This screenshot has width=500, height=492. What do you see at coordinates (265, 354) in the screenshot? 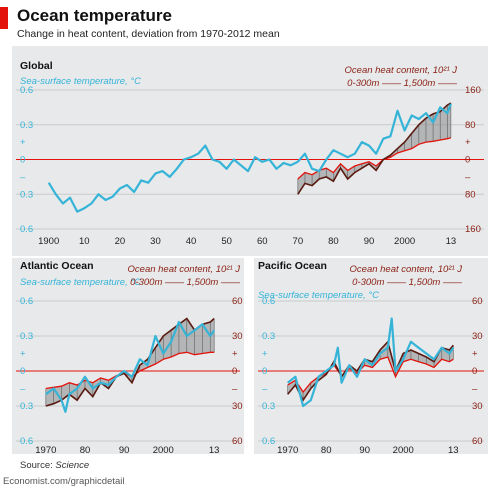
I see `pacific-ocean-left-tick-label: +` at bounding box center [265, 354].